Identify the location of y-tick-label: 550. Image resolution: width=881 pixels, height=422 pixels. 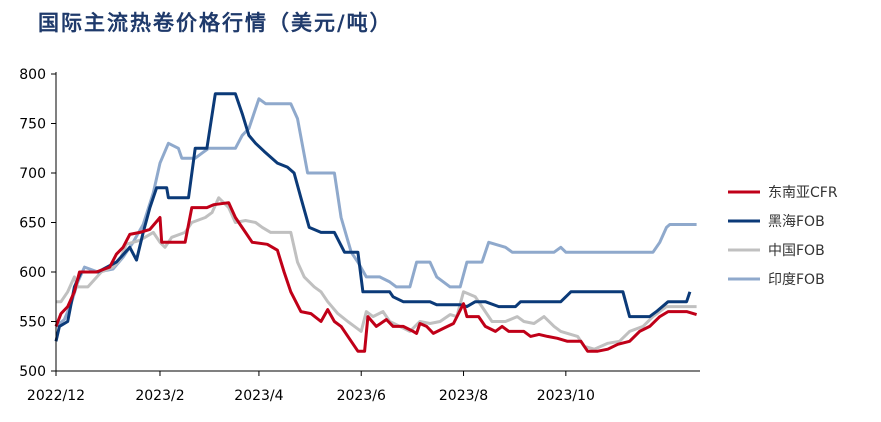
(32, 323).